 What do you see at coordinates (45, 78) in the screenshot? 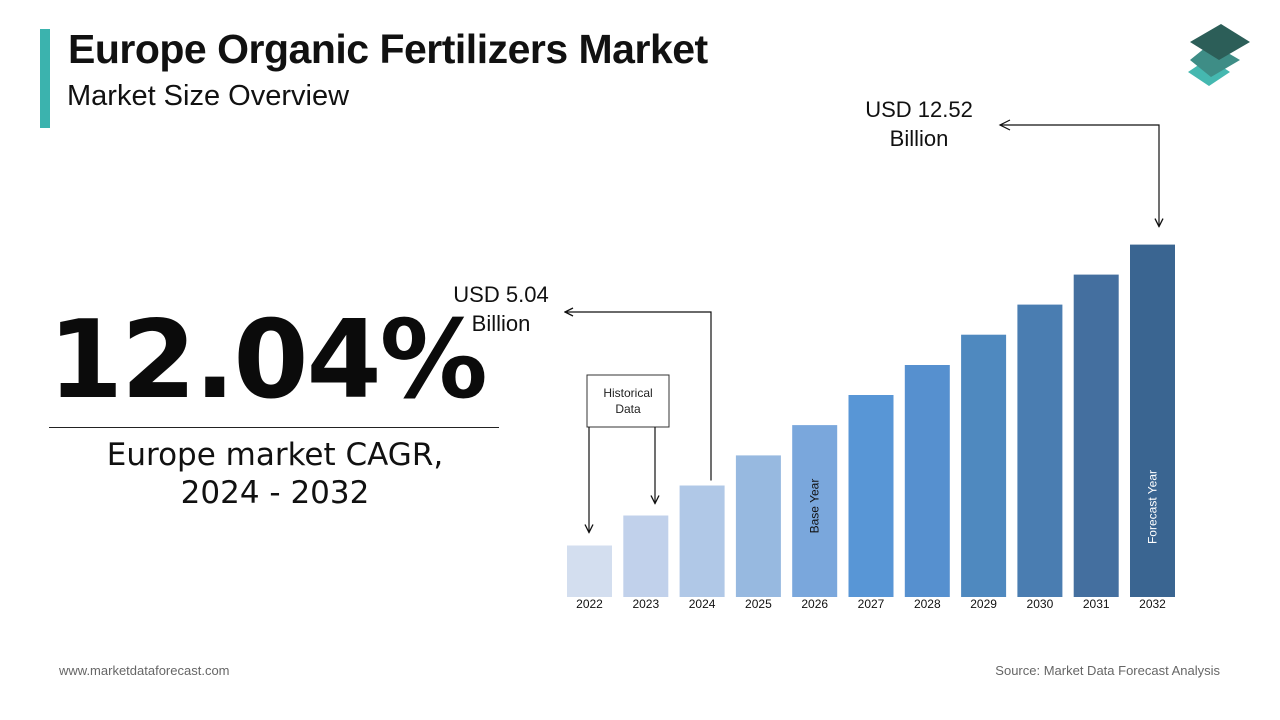
I see `title-accent-bar` at bounding box center [45, 78].